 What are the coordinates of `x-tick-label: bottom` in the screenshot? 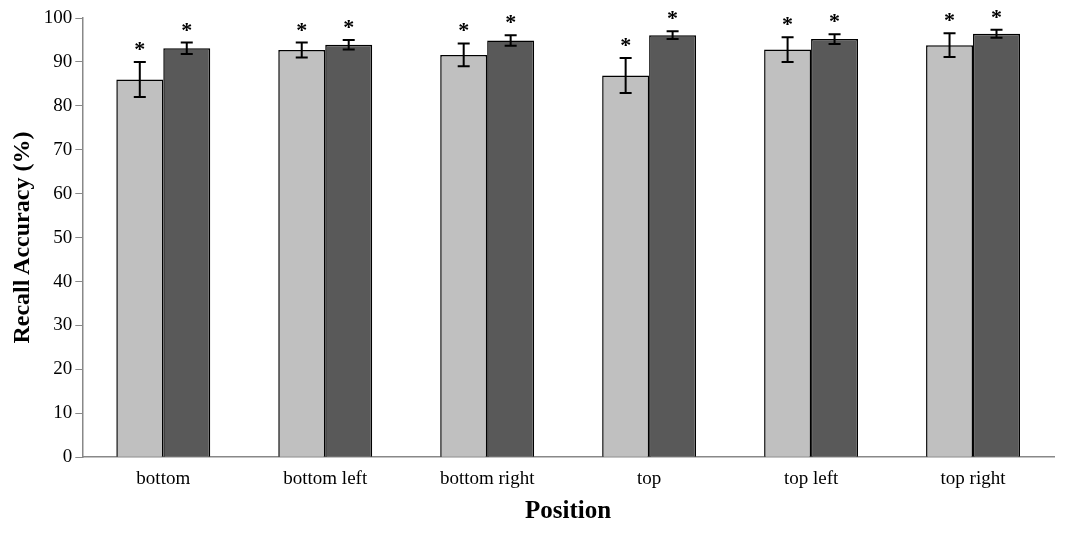 It's located at (163, 477).